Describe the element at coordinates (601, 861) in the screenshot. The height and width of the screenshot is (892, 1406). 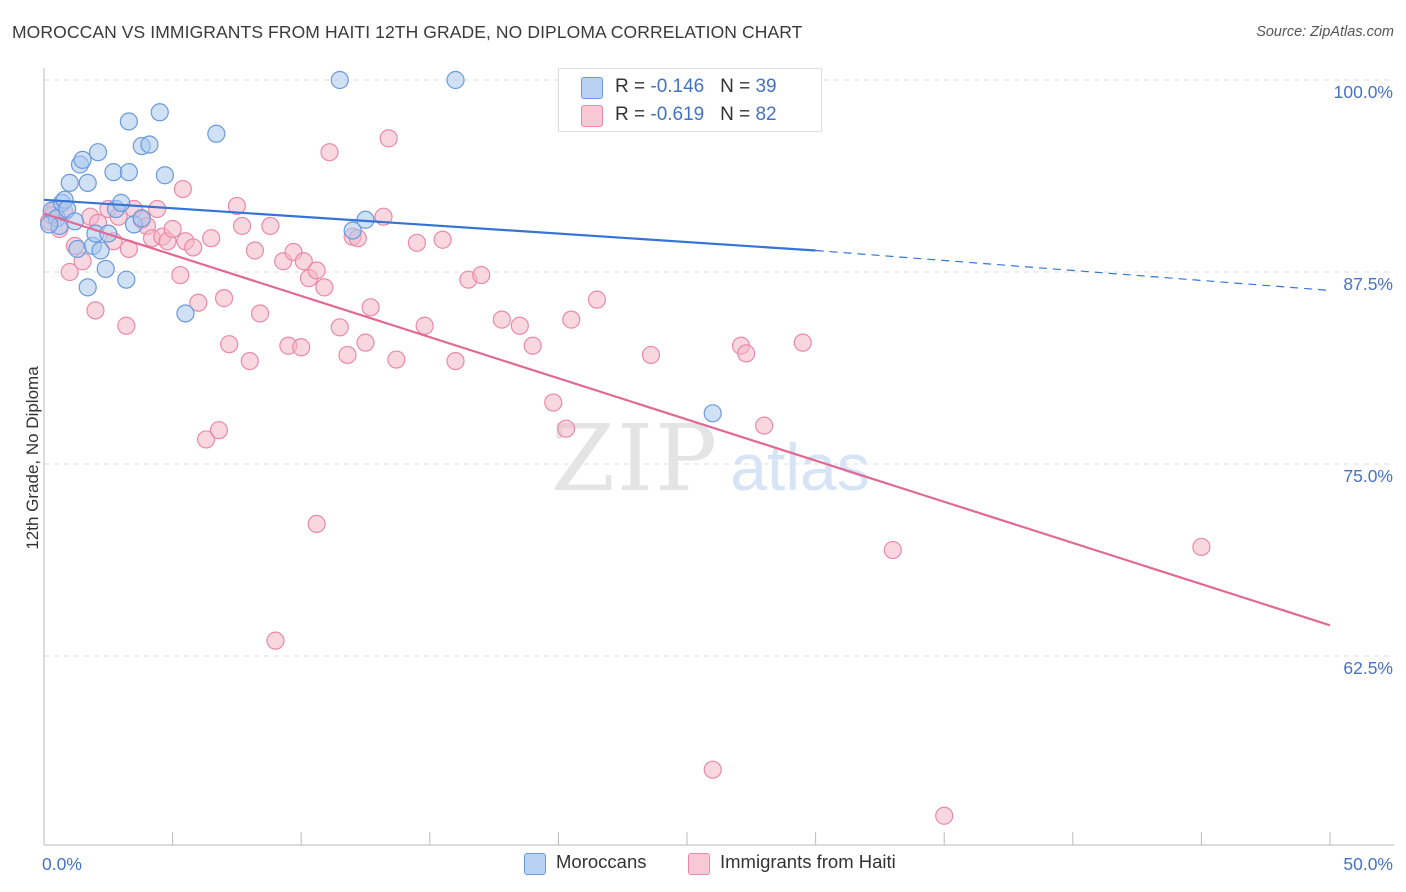
I see `bottom-legend-label: Moroccans` at that location.